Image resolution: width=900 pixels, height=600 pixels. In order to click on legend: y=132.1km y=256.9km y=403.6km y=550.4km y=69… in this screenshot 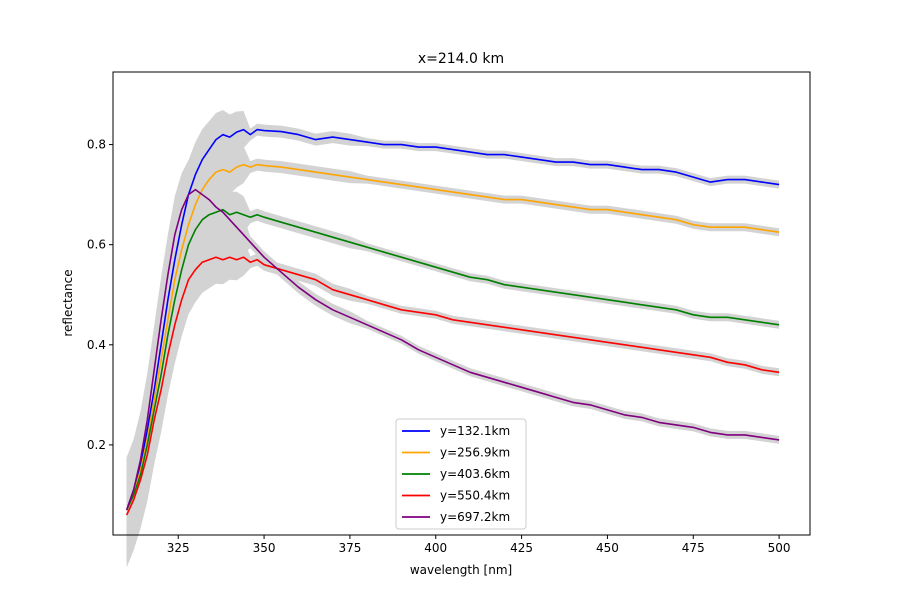, I will do `click(461, 474)`.